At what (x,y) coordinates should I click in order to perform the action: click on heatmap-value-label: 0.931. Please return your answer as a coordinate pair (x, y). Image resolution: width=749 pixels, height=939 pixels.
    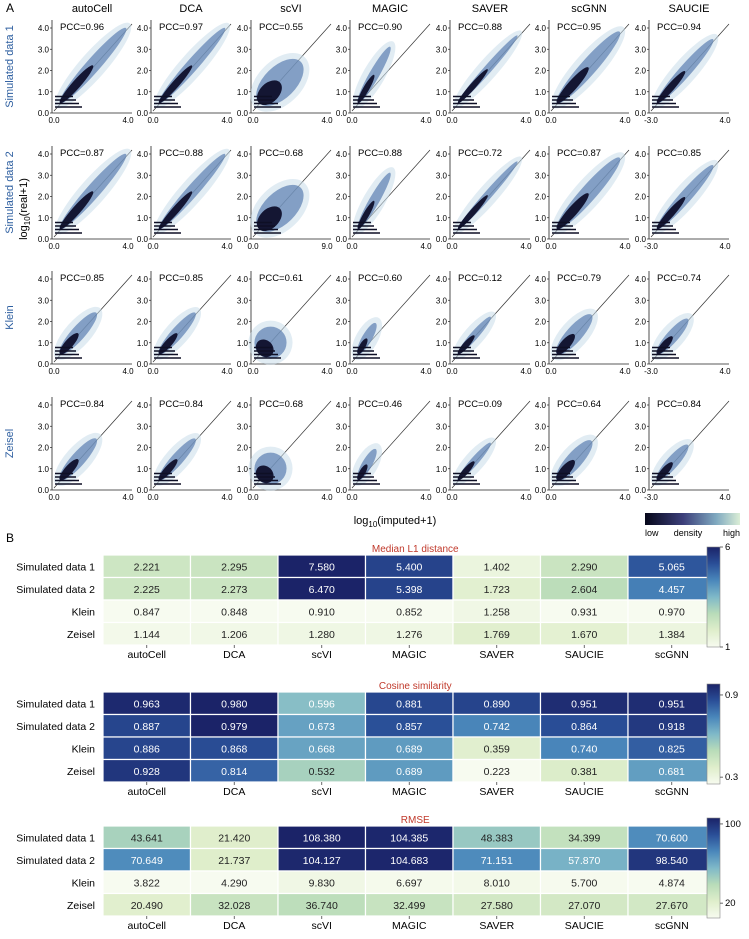
    Looking at the image, I should click on (584, 612).